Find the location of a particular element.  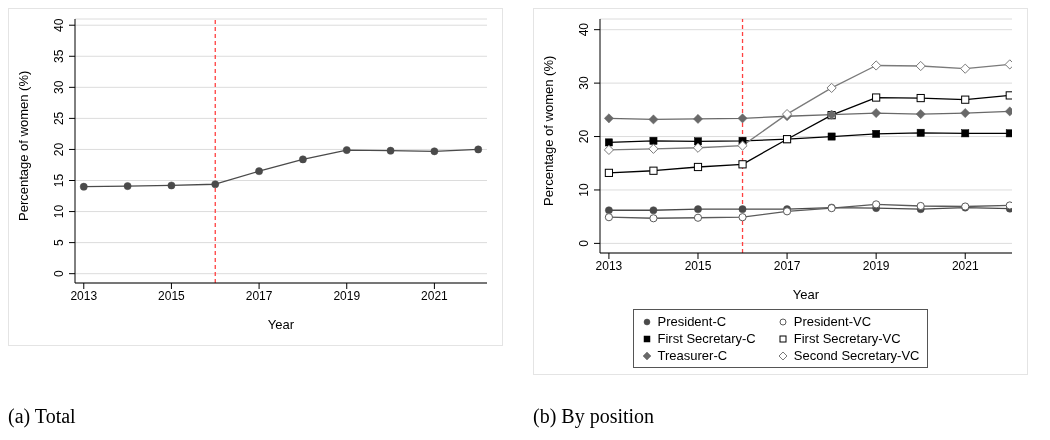

legend-label: First Secretary-C is located at coordinates (706, 338).